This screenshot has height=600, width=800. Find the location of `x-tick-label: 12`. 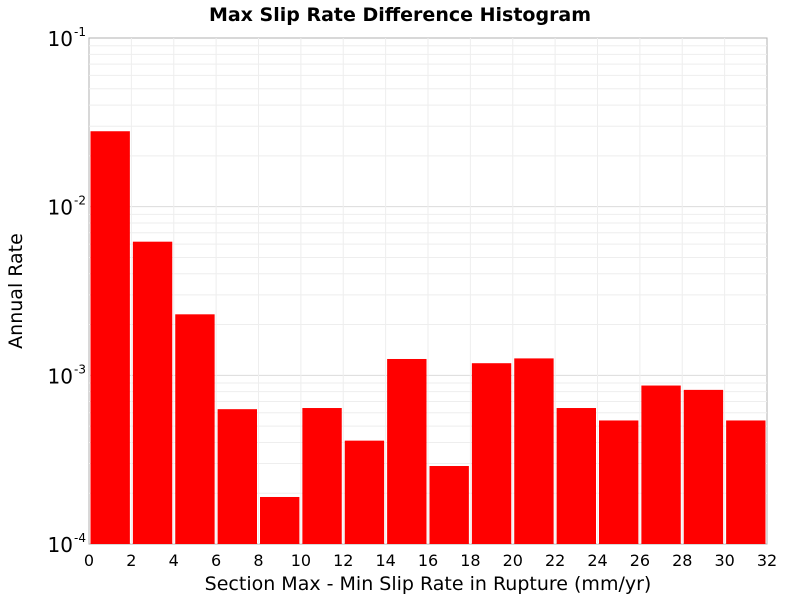

x-tick-label: 12 is located at coordinates (343, 560).